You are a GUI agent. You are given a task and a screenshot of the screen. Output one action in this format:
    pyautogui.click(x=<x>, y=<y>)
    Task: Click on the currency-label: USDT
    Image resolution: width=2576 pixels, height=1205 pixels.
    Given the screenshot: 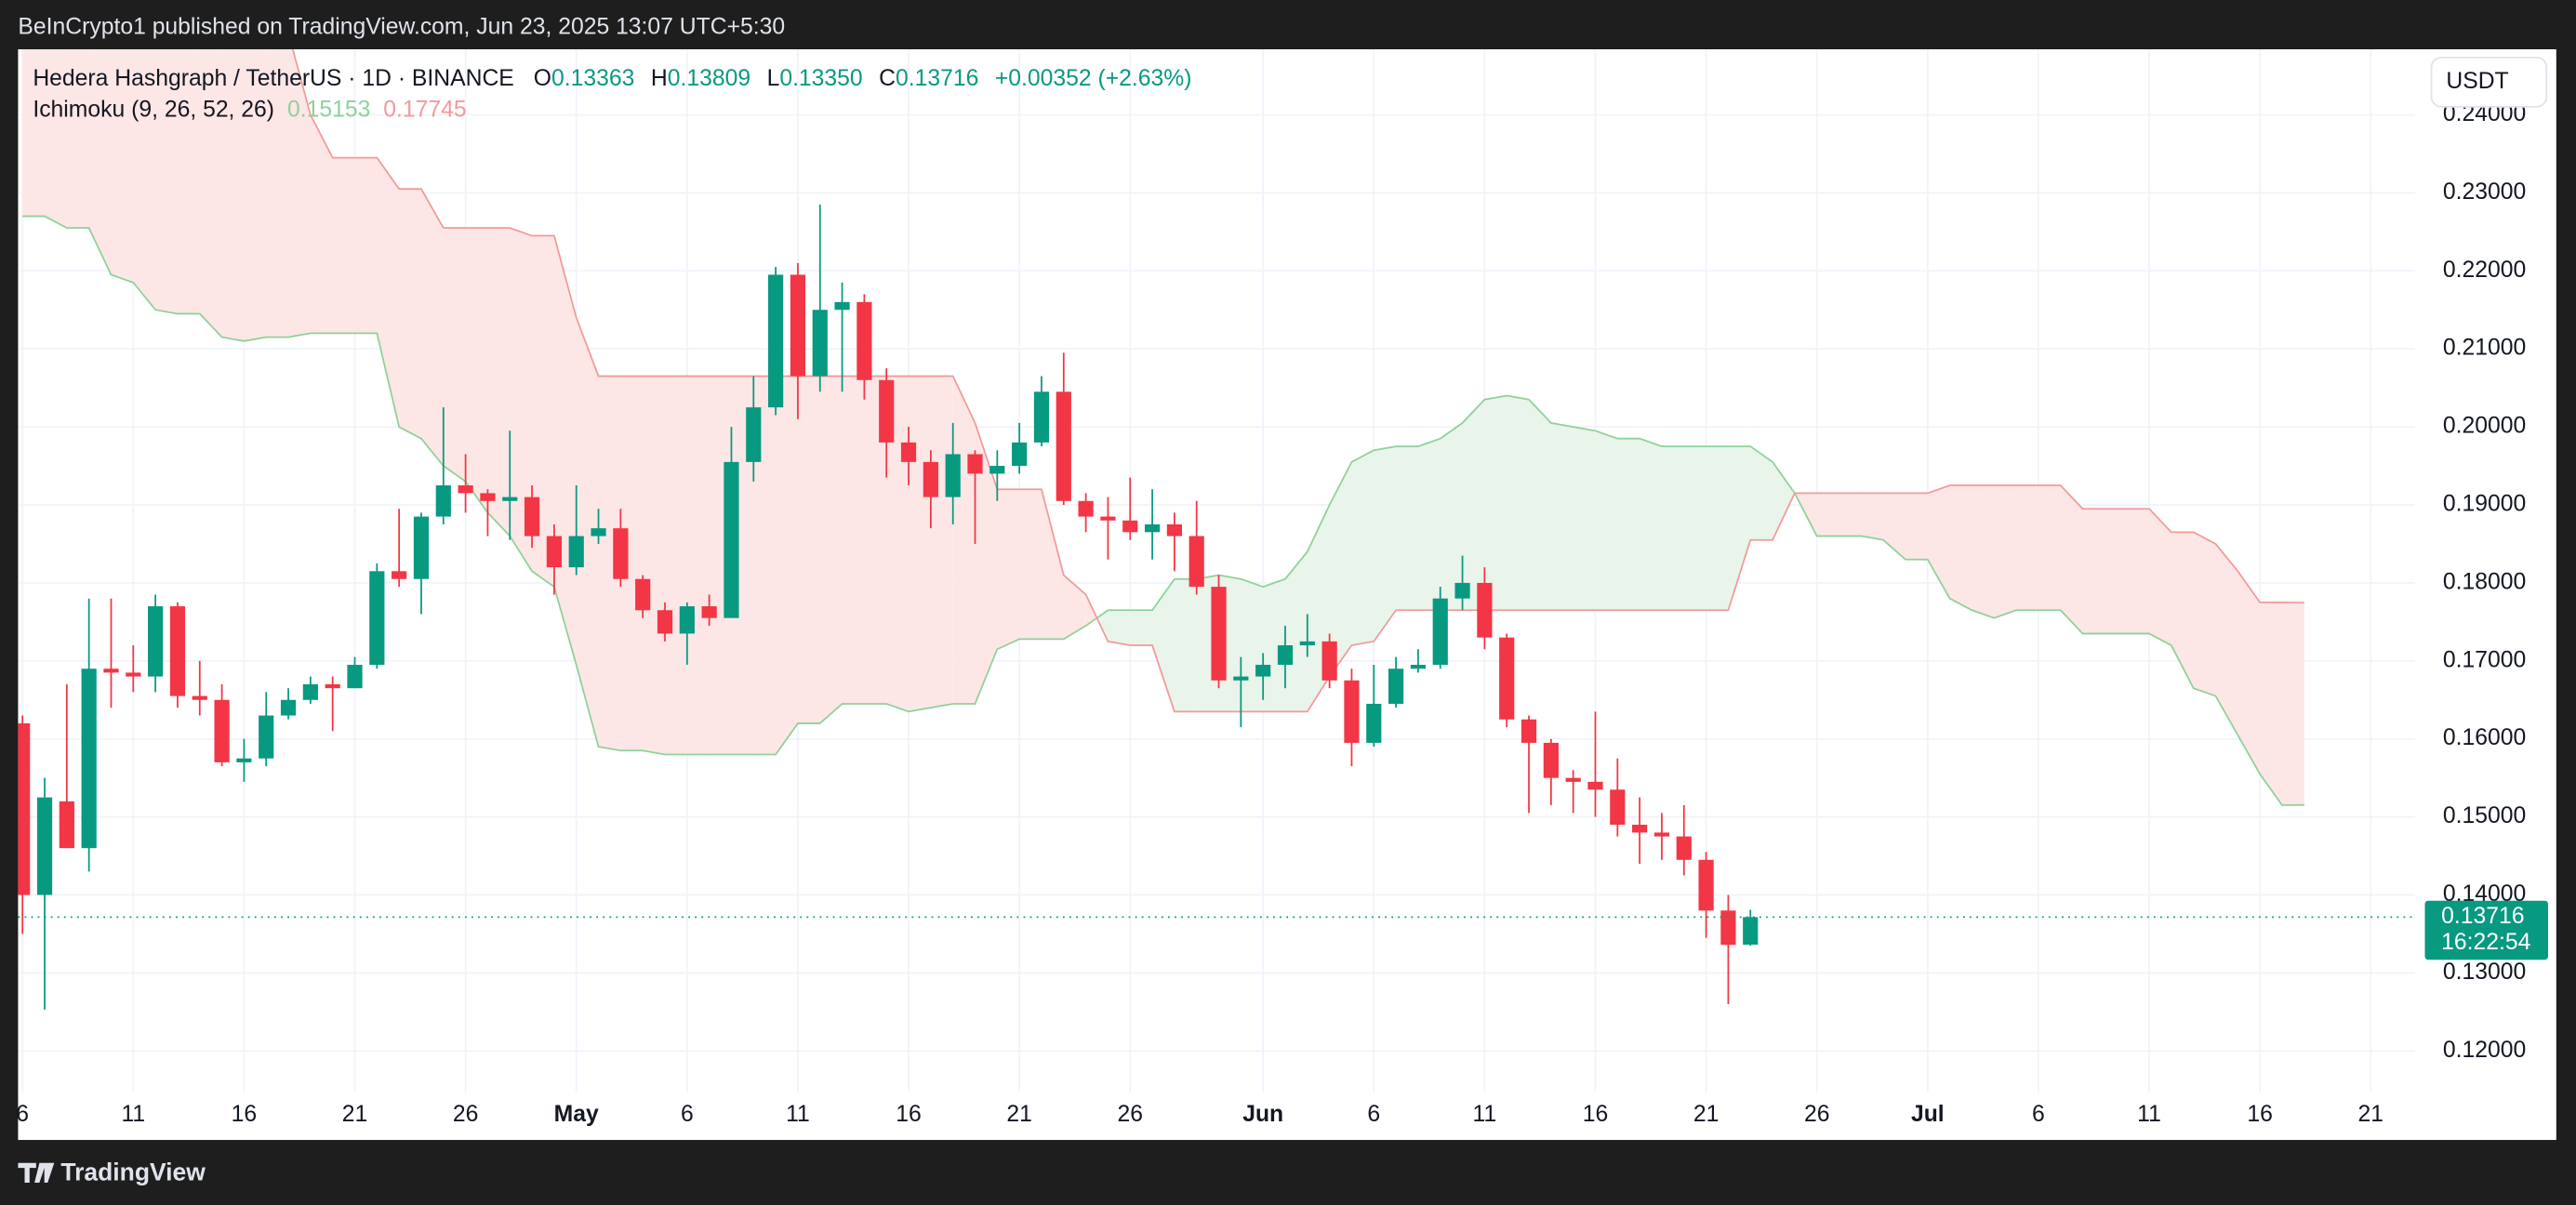 What is the action you would take?
    pyautogui.click(x=2477, y=81)
    